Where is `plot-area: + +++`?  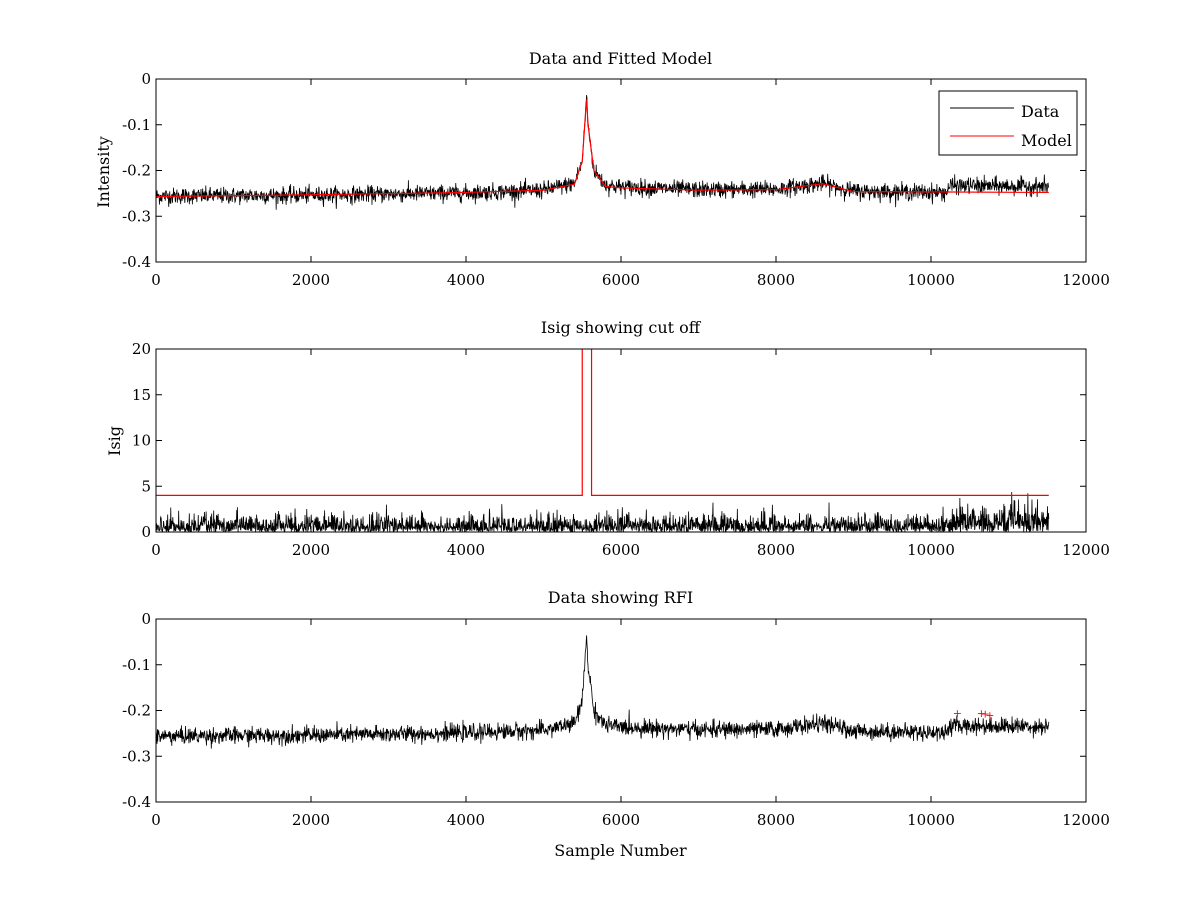 plot-area: + +++ is located at coordinates (603, 692).